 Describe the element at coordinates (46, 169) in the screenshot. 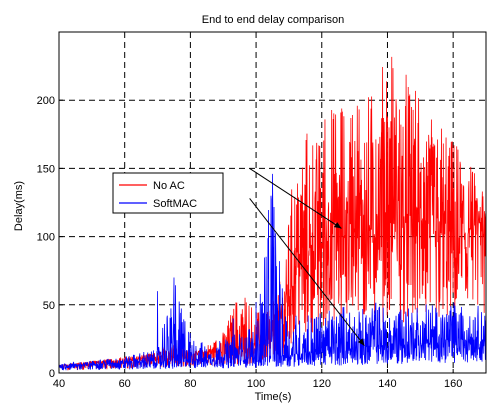

I see `y-tick-label: 150` at that location.